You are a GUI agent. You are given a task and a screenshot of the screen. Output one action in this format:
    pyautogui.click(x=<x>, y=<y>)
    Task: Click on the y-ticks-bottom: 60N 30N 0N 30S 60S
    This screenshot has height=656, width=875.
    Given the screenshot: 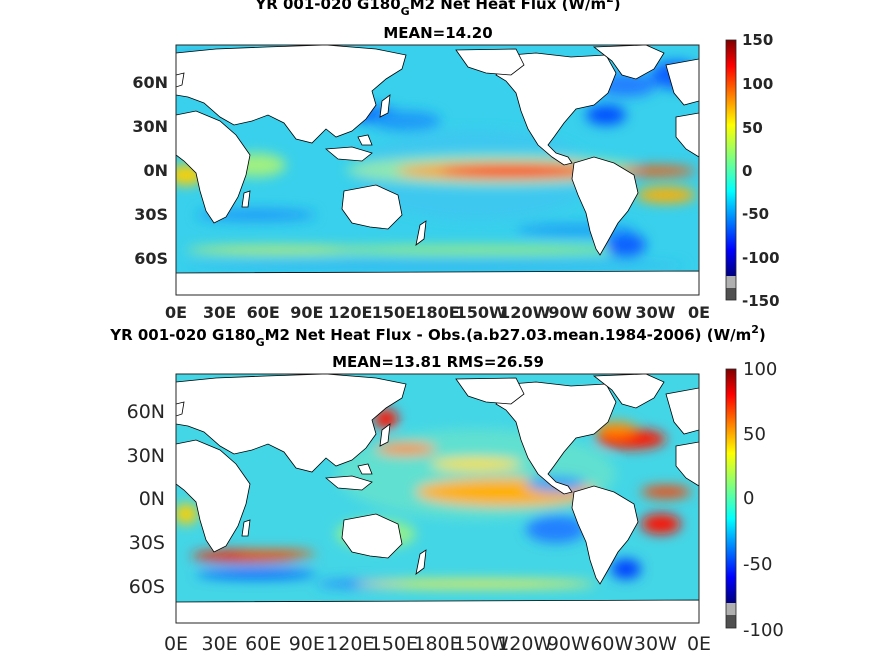 What is the action you would take?
    pyautogui.click(x=146, y=499)
    